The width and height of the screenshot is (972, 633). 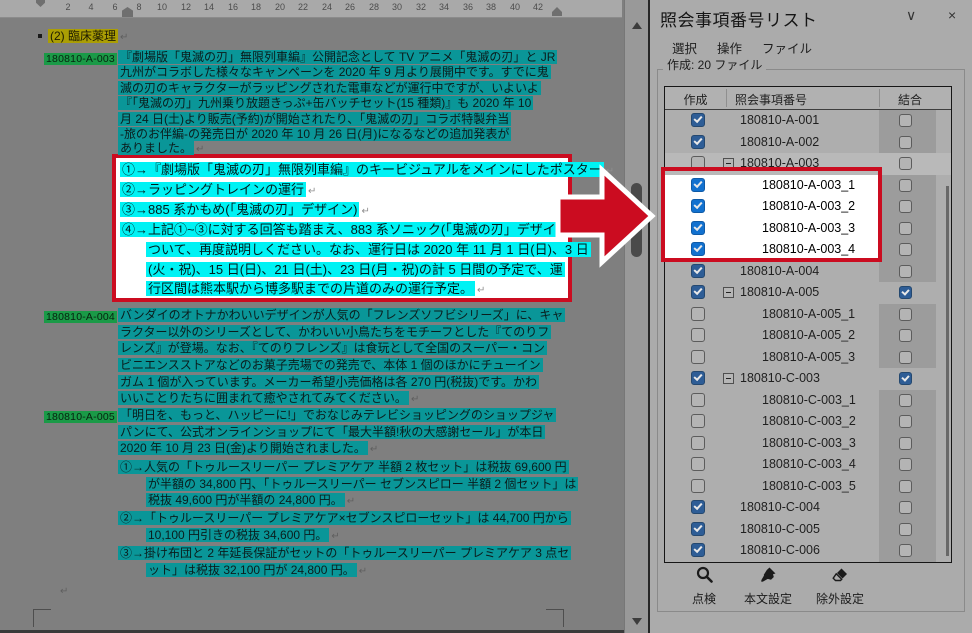 What do you see at coordinates (840, 586) in the screenshot?
I see `exclude-setting-button: 除外設定` at bounding box center [840, 586].